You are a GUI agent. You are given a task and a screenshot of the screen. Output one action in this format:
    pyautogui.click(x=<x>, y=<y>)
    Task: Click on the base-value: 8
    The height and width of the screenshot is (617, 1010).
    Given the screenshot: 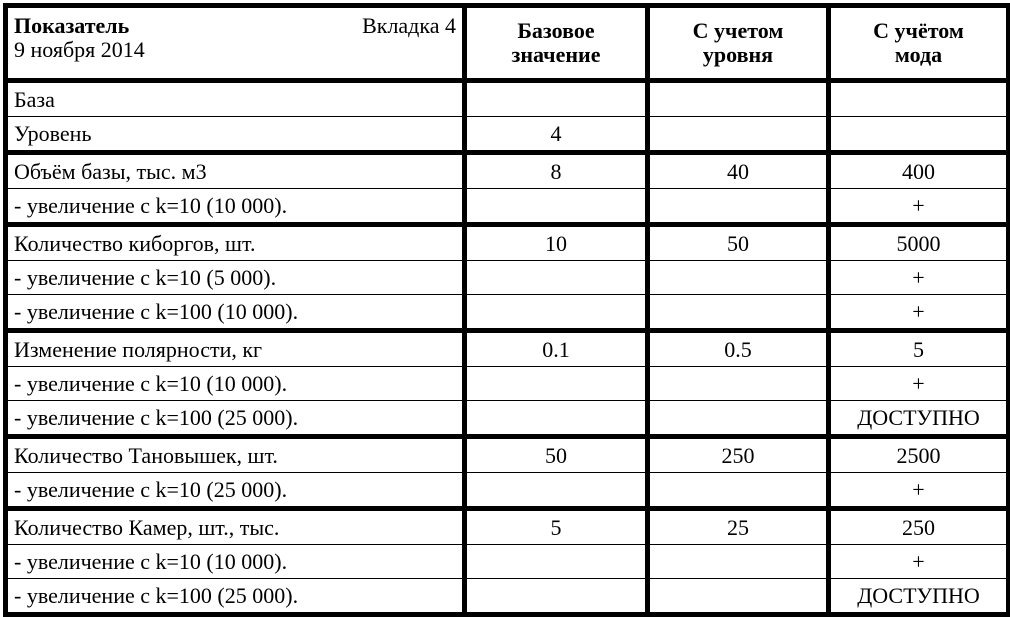 What is the action you would take?
    pyautogui.click(x=556, y=169)
    